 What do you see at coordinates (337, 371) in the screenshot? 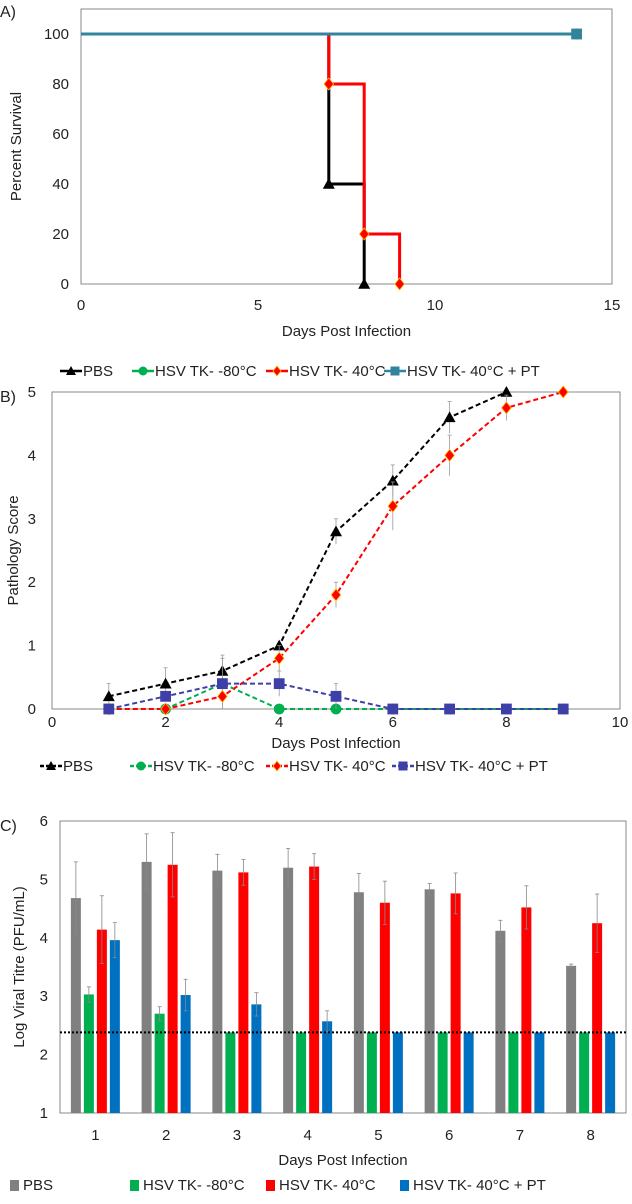
I see `legend-label: HSV TK- 40°C` at bounding box center [337, 371].